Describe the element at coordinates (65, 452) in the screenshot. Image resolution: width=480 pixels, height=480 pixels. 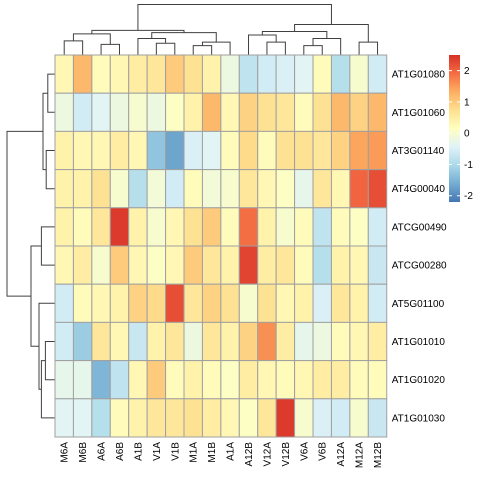
I see `column-label: M6A` at that location.